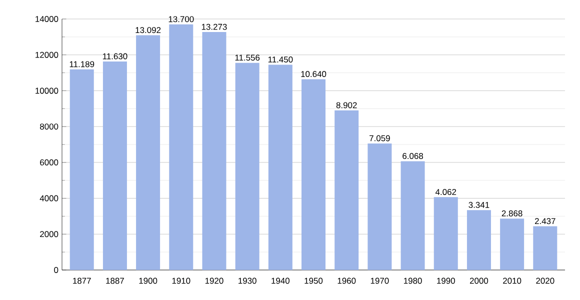 This screenshot has height=300, width=580. What do you see at coordinates (82, 64) in the screenshot?
I see `data-label: 11.189` at bounding box center [82, 64].